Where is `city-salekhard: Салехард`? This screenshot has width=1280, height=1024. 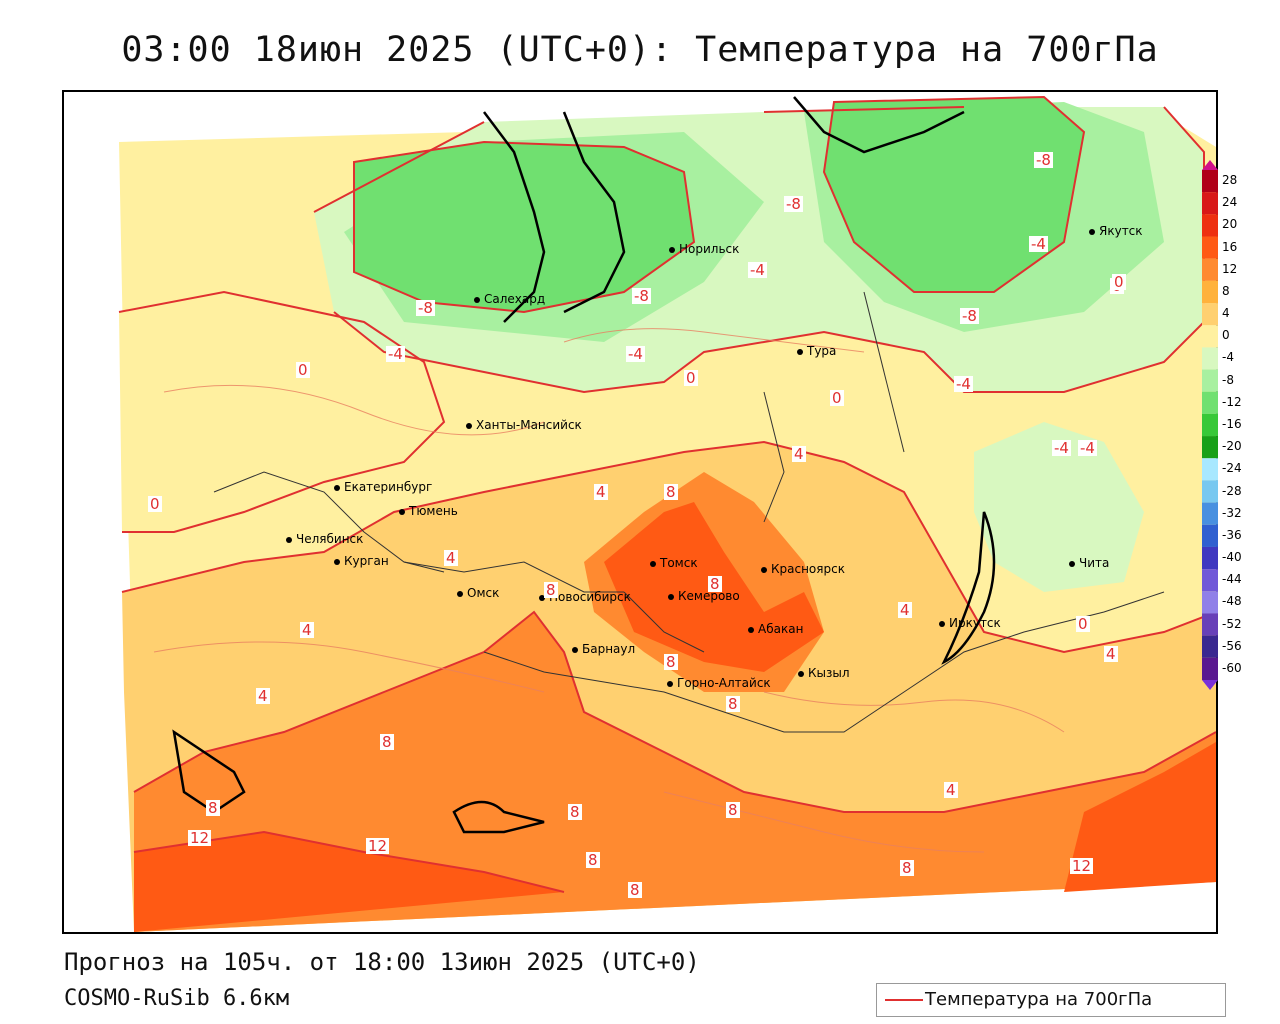 city-salekhard: Салехард is located at coordinates (509, 299).